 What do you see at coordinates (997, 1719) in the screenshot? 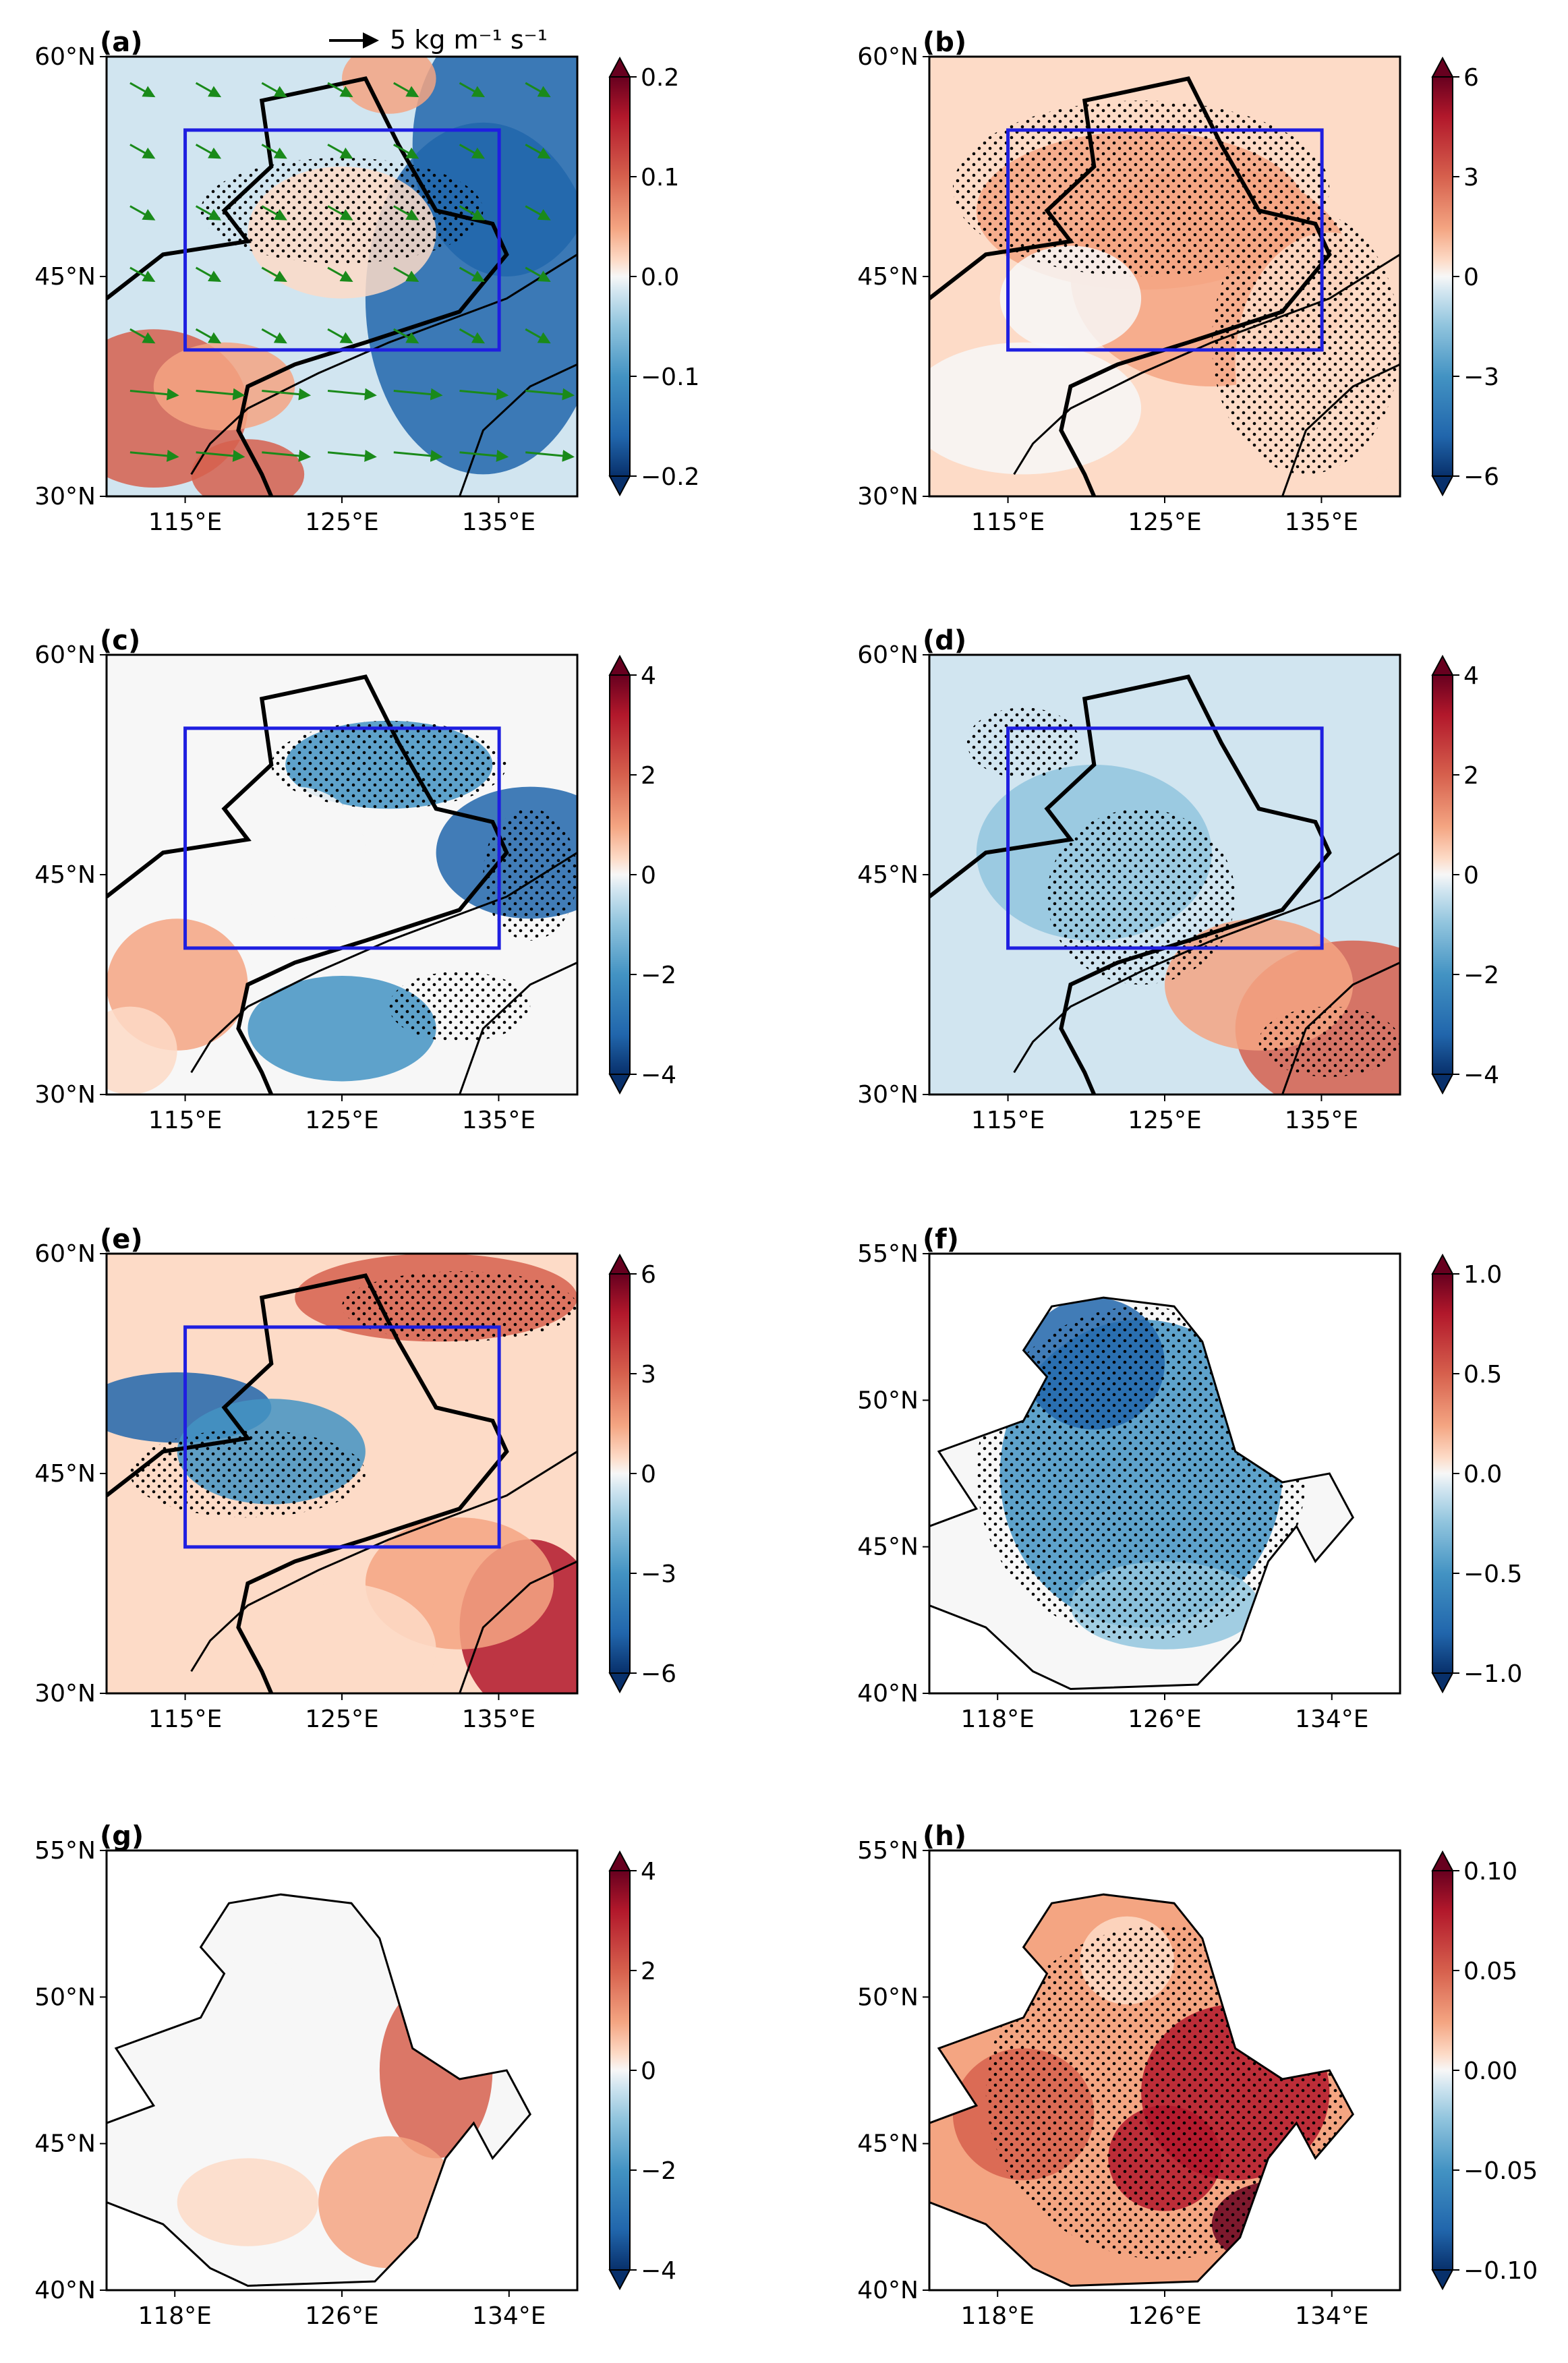
I see `lon-tick-label: 118°E` at bounding box center [997, 1719].